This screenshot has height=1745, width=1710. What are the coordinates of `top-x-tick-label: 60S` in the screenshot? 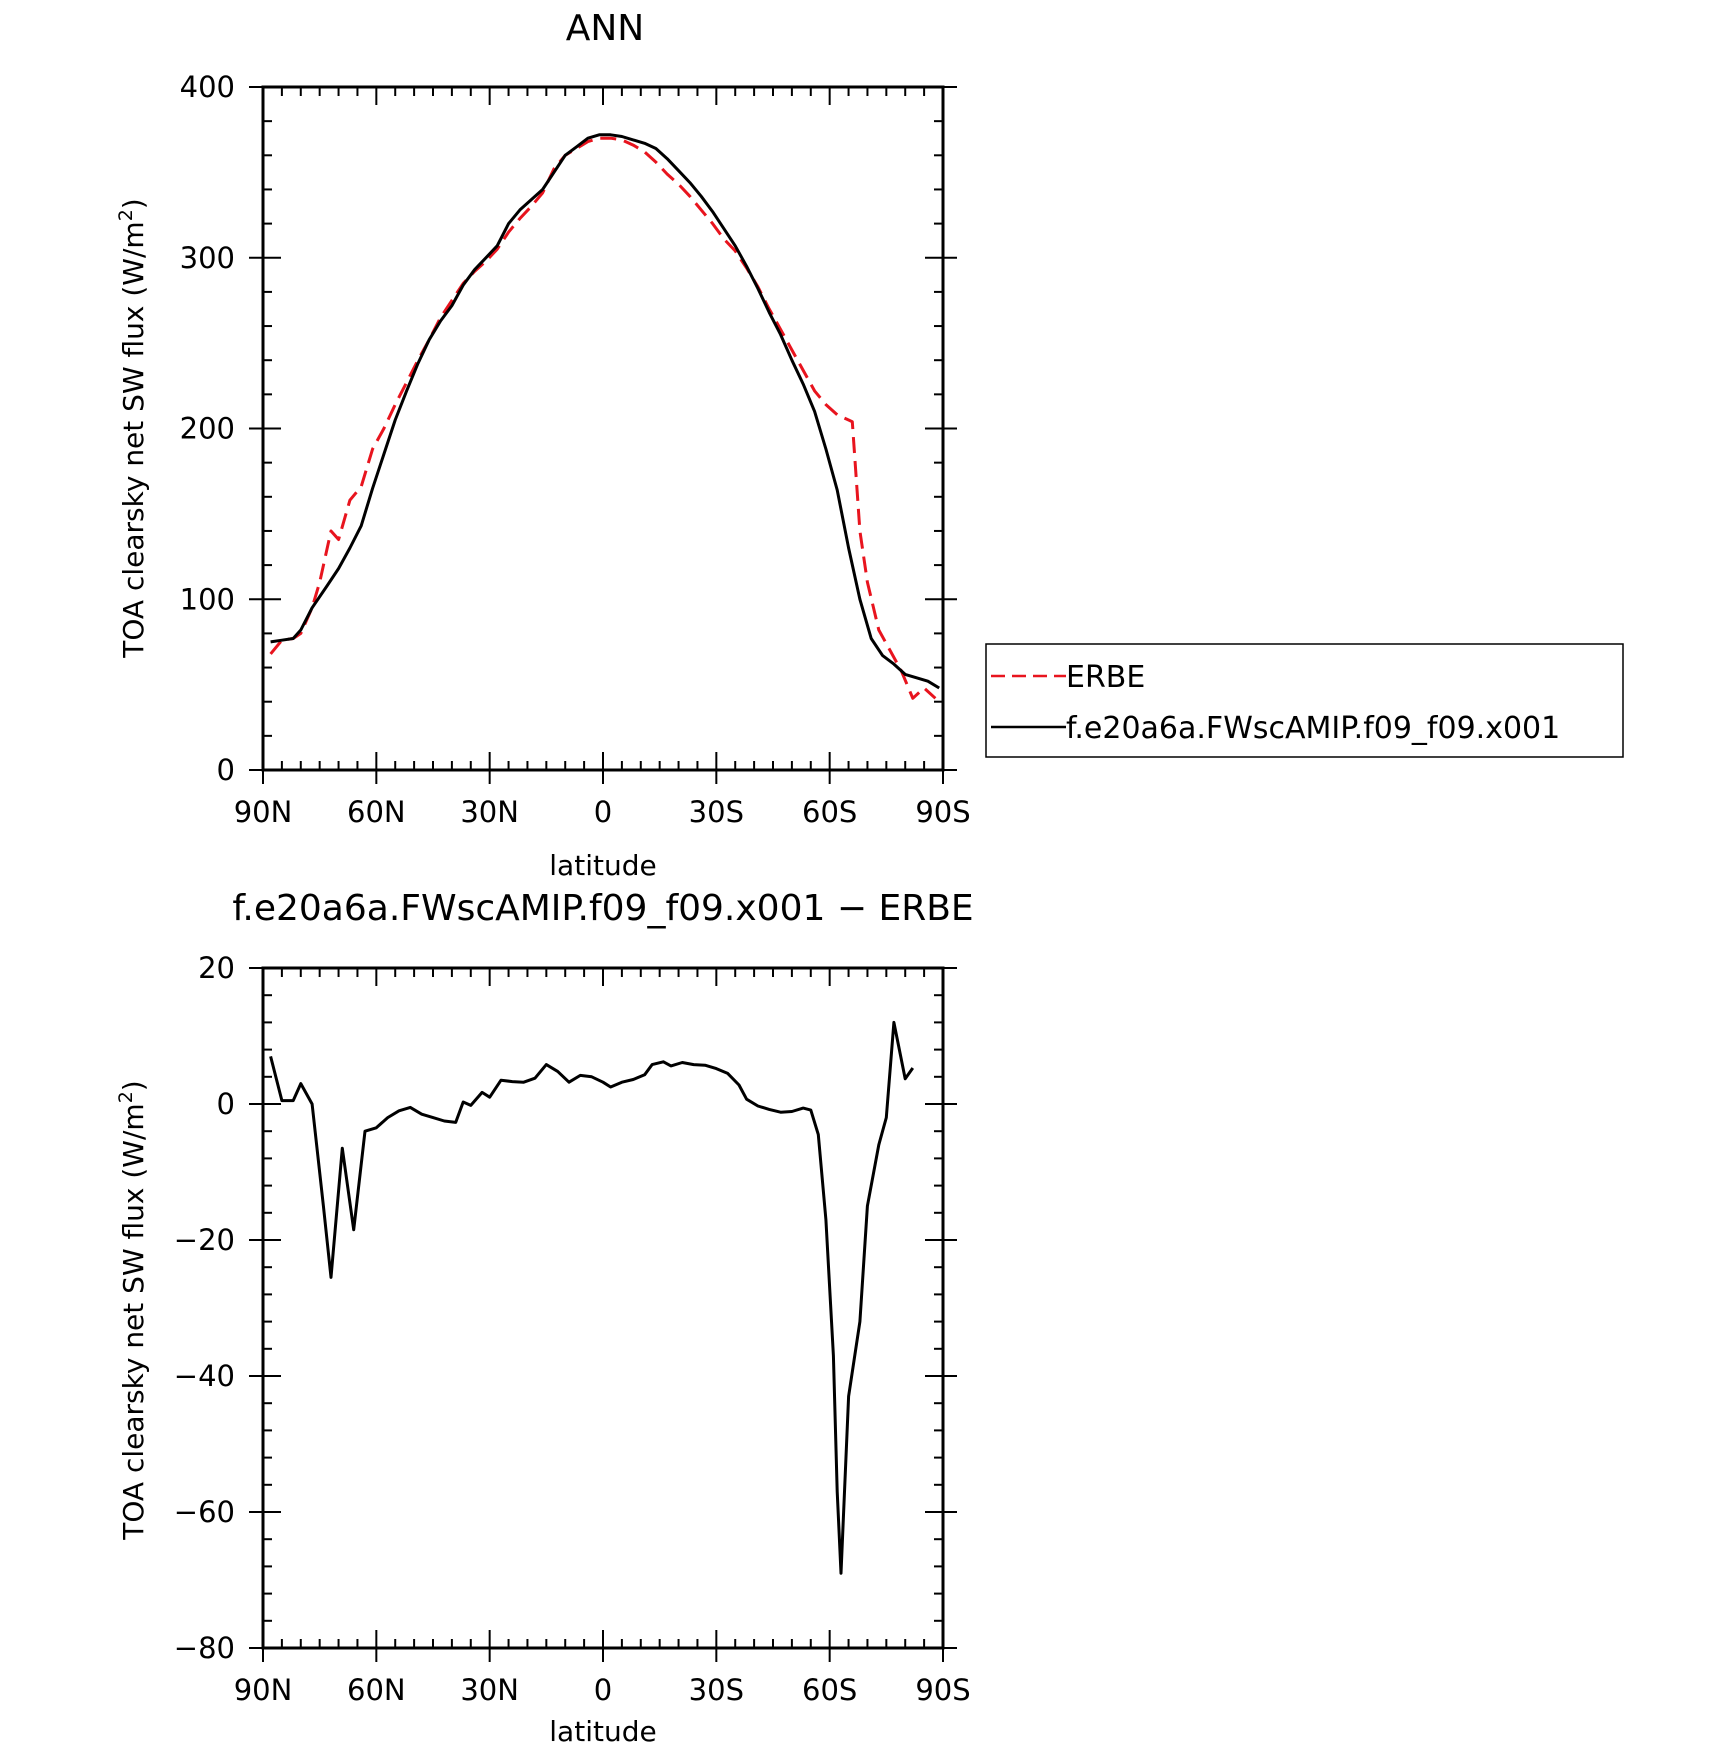 It's located at (829, 812).